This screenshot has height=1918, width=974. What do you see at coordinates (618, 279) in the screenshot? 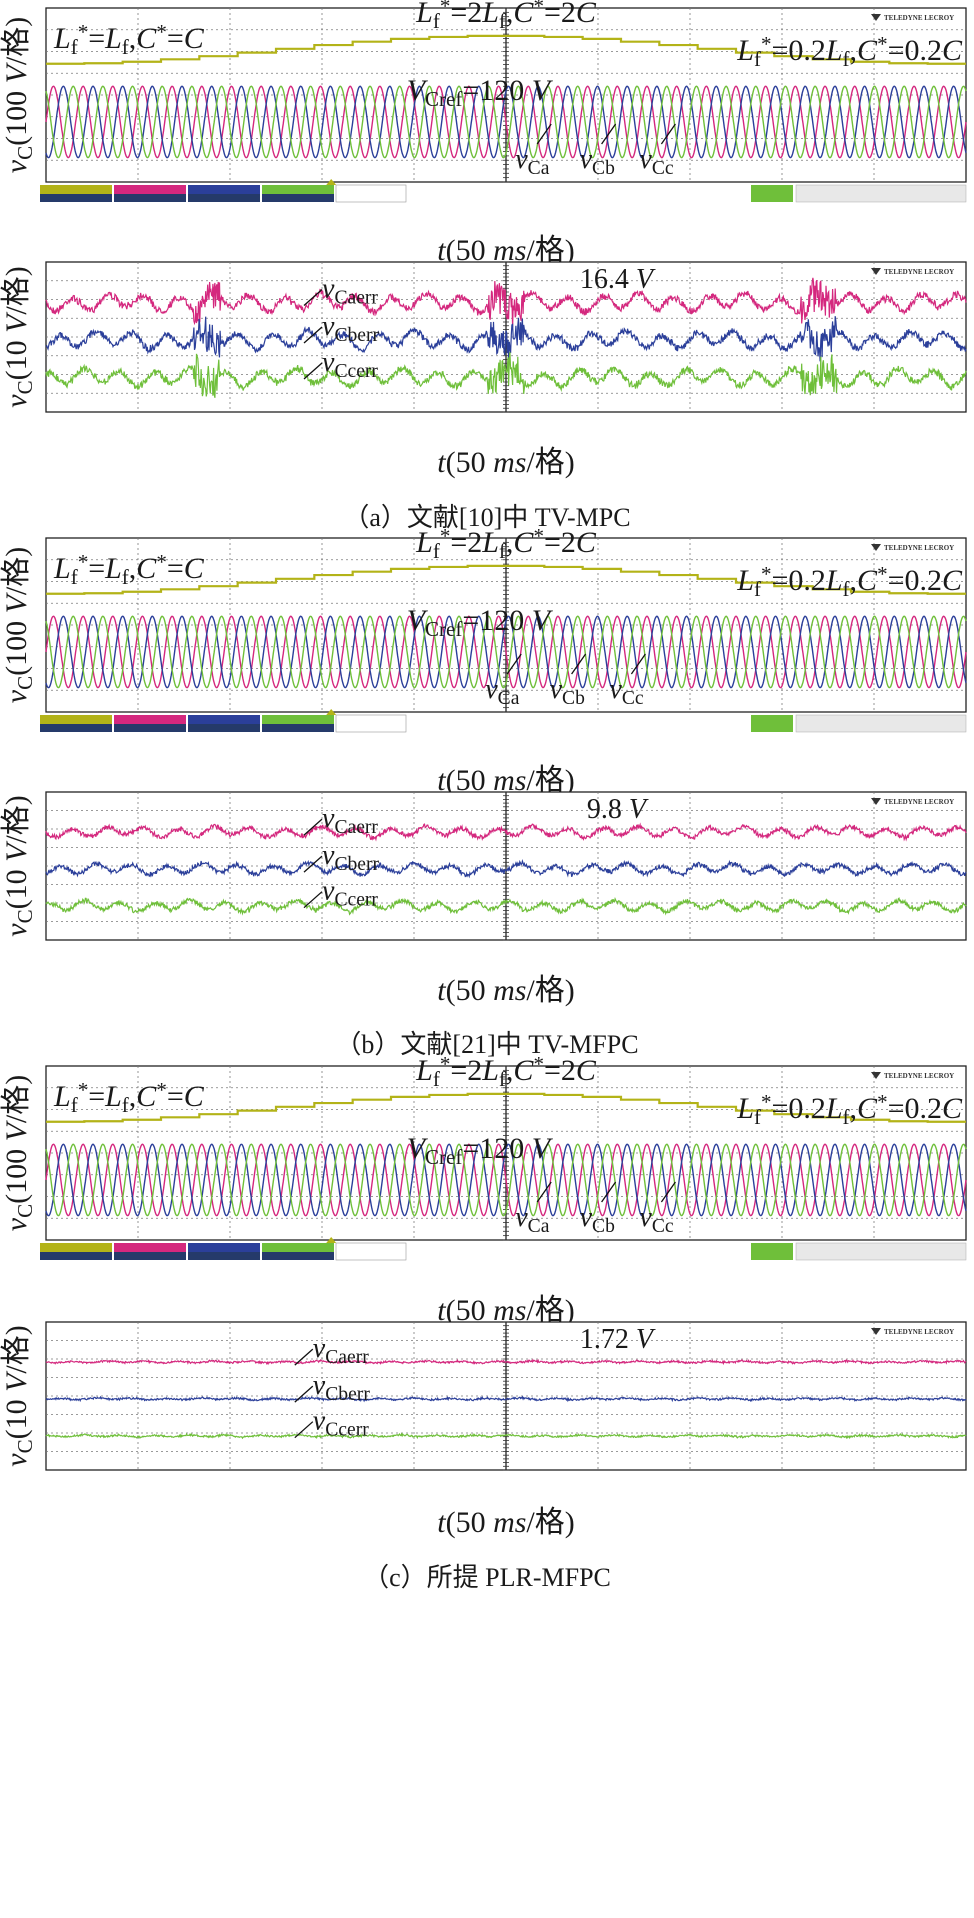
I see `annotation-peak-error: 16.4 V` at bounding box center [618, 279].